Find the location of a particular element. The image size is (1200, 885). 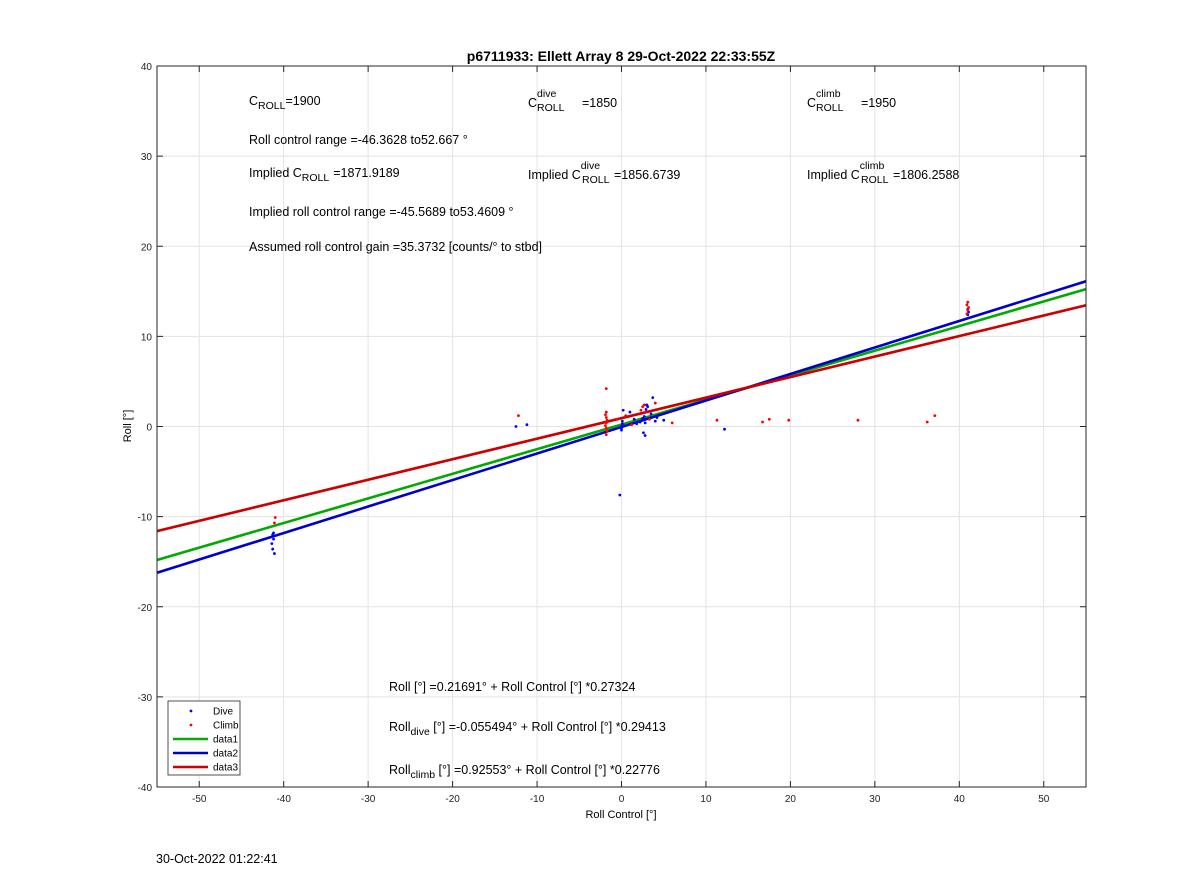

legend-marker-dive is located at coordinates (191, 711).